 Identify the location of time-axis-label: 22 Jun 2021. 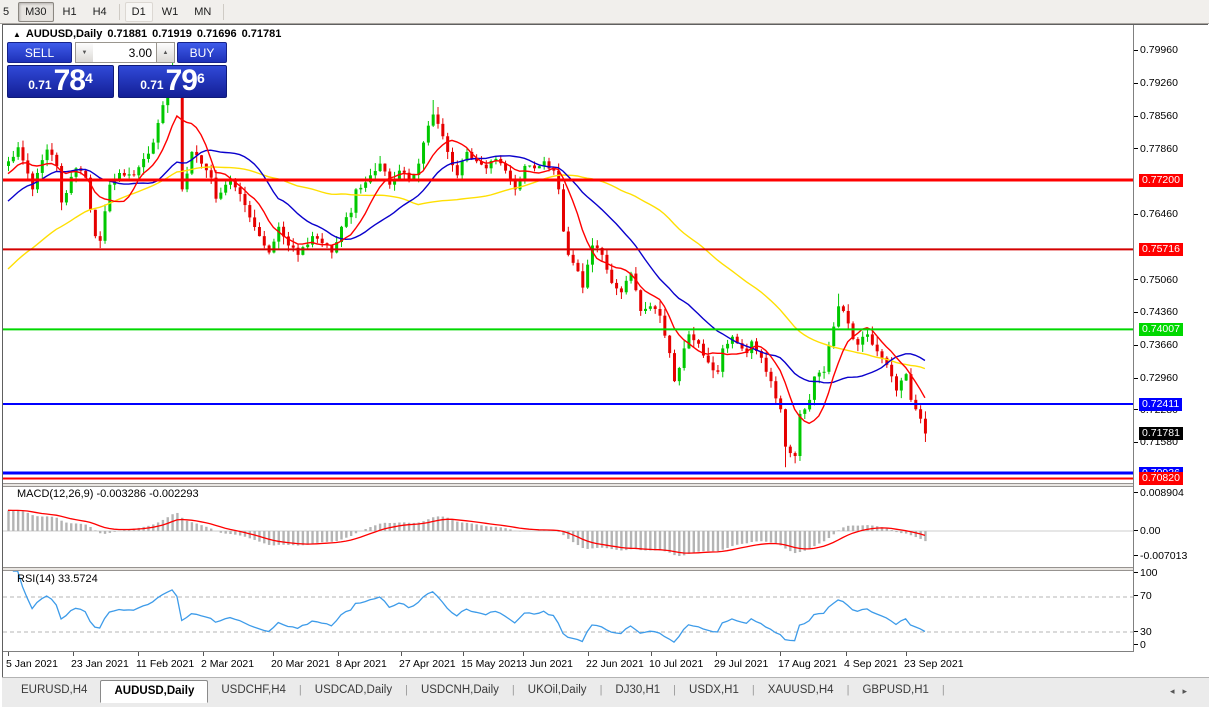
(615, 664).